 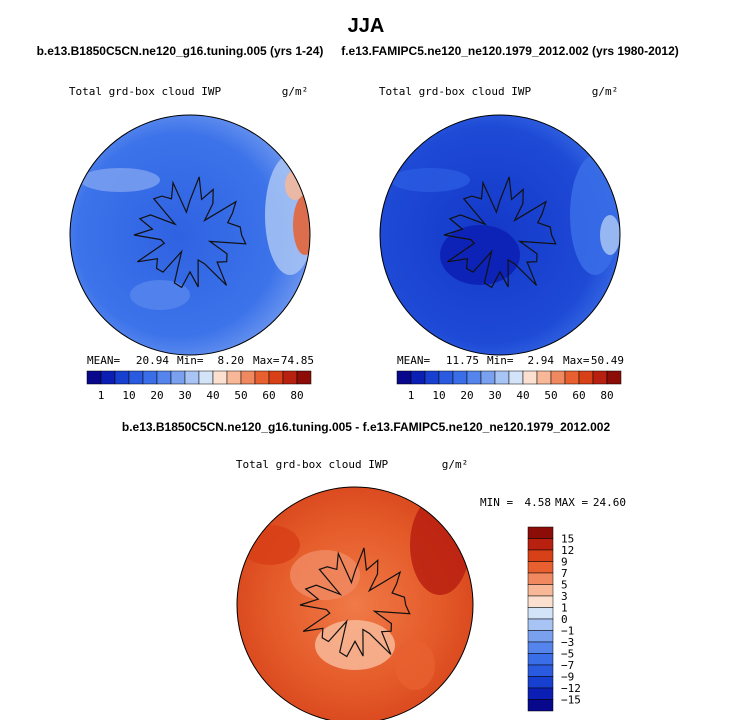 What do you see at coordinates (571, 688) in the screenshot?
I see `colorbar-label: −12` at bounding box center [571, 688].